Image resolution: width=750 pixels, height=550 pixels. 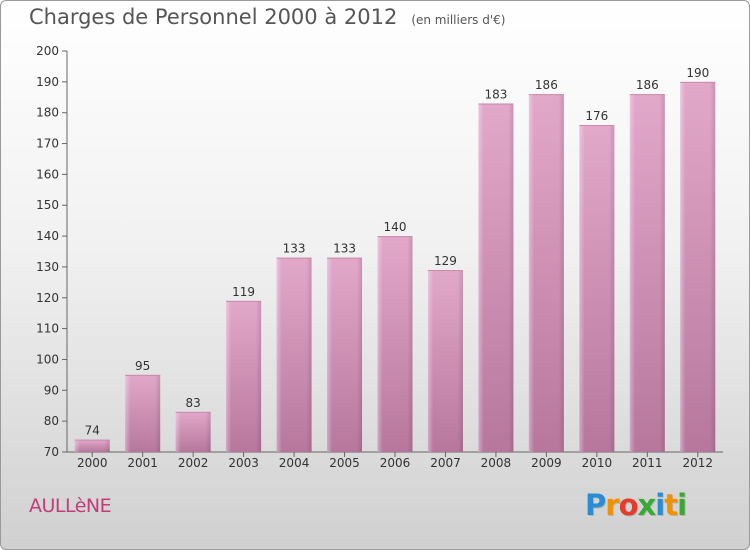 I want to click on x-tick-label: 2009, so click(x=546, y=463).